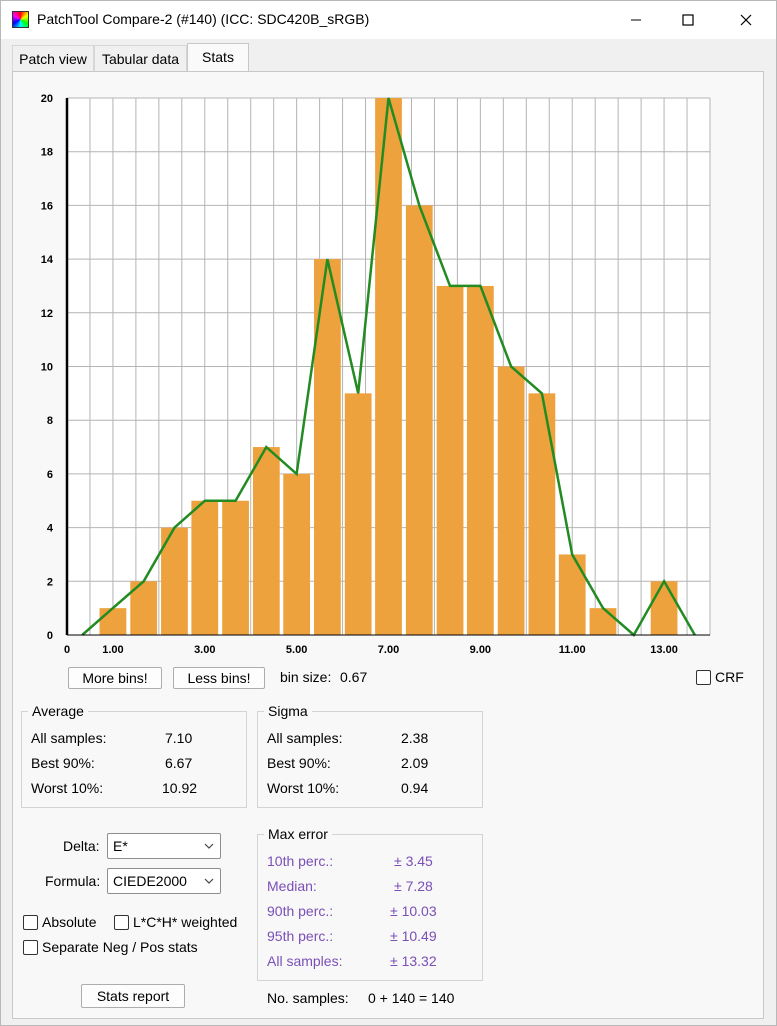 The height and width of the screenshot is (1026, 777). Describe the element at coordinates (180, 788) in the screenshot. I see `average-worst-value: 10.92` at that location.